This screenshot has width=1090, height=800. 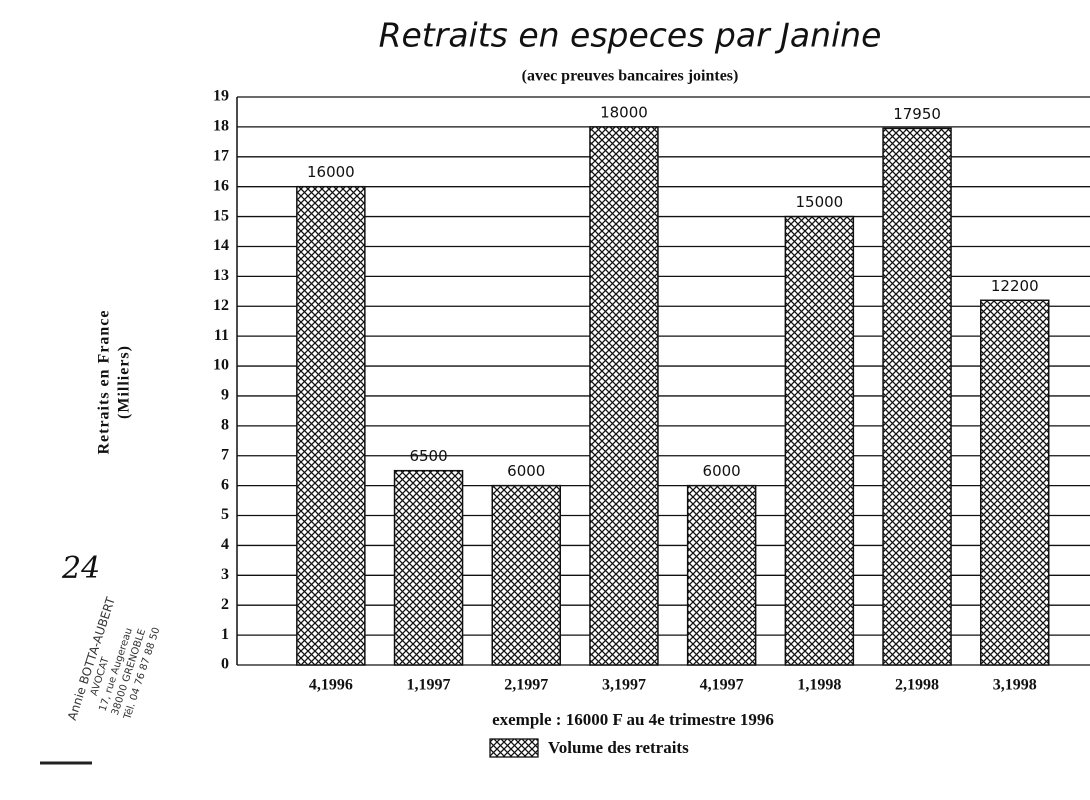 What do you see at coordinates (917, 685) in the screenshot?
I see `x-tick-label: 2,1998` at bounding box center [917, 685].